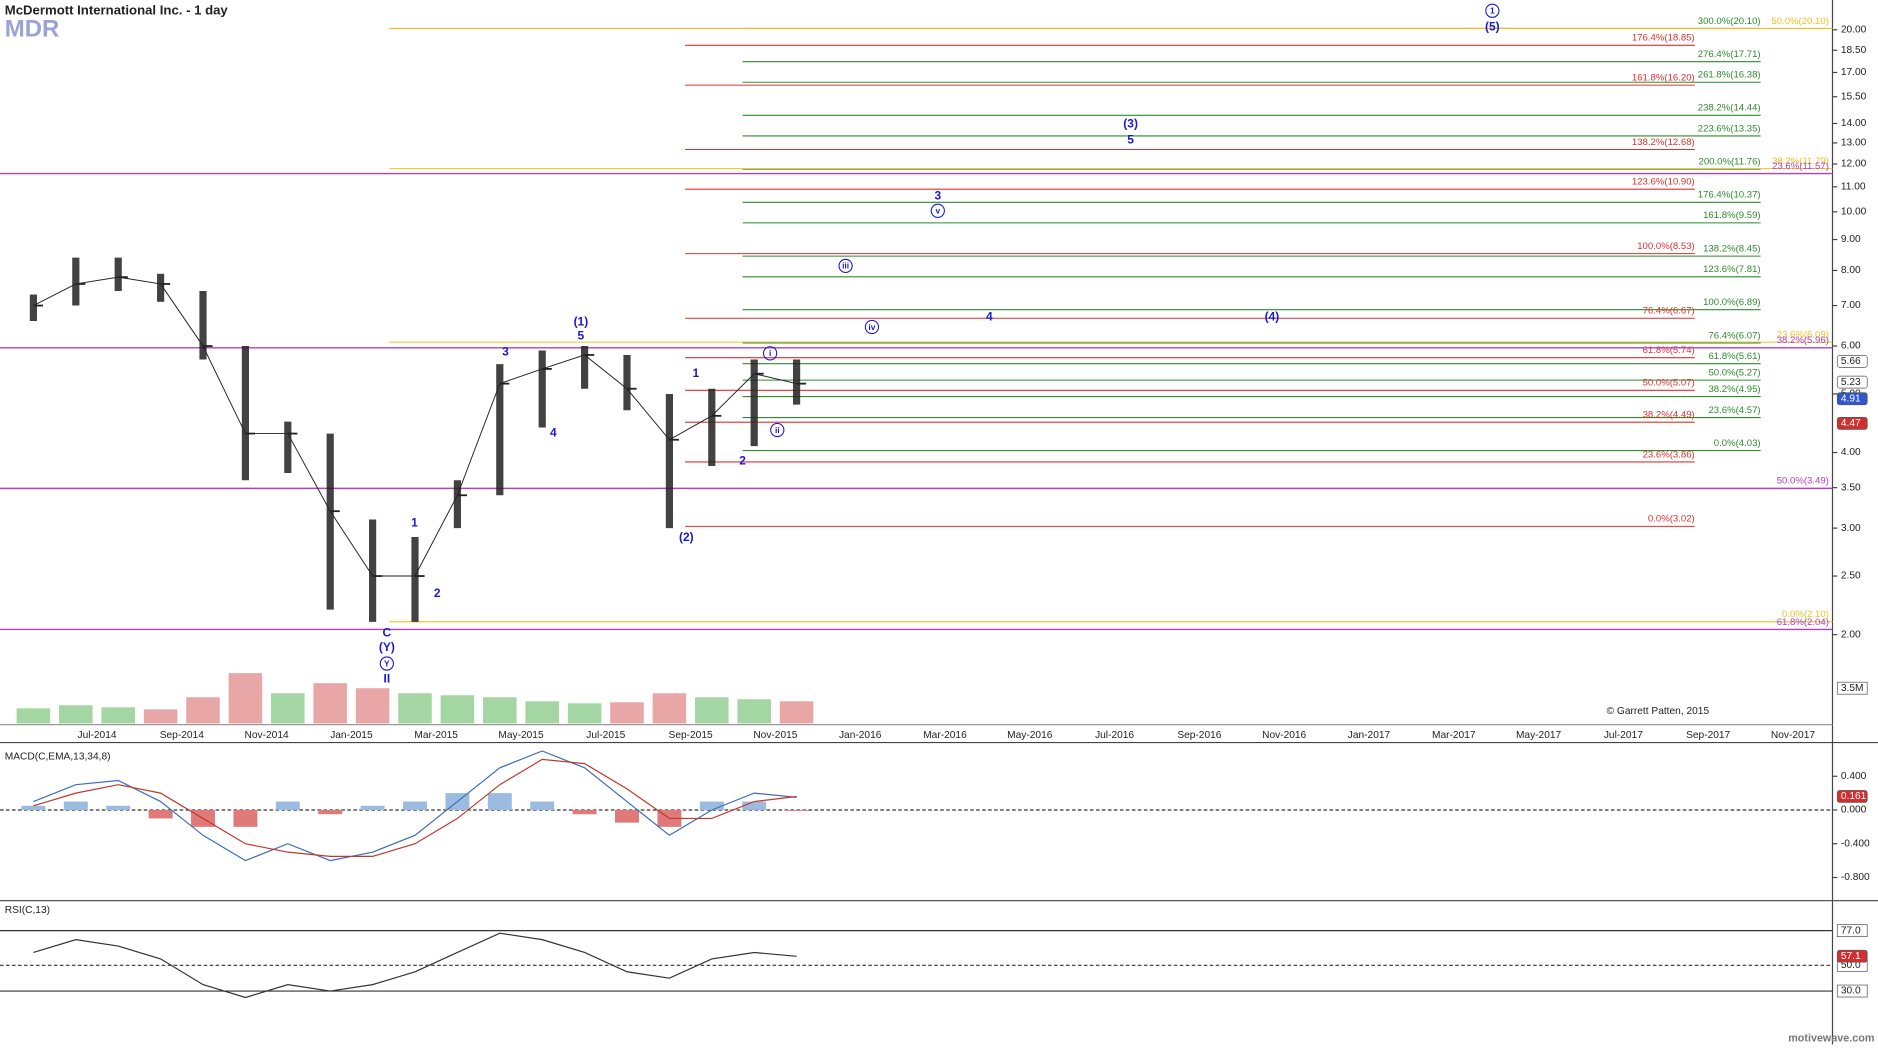 The width and height of the screenshot is (1878, 1048). I want to click on fib-label: 38.2%(11.79), so click(1800, 161).